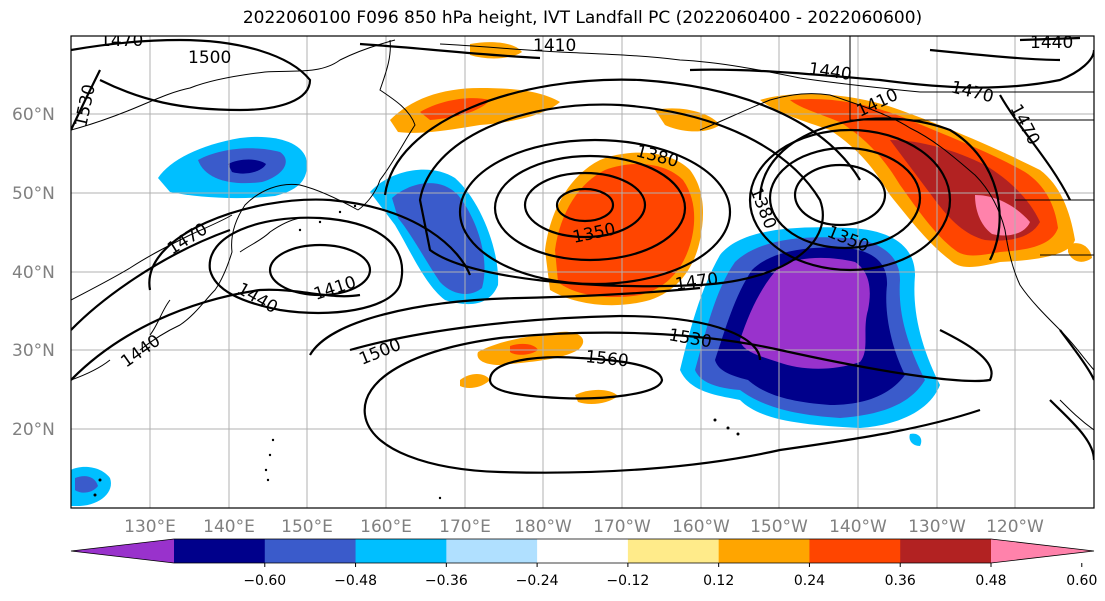  What do you see at coordinates (33, 430) in the screenshot?
I see `lat-label: 20°N` at bounding box center [33, 430].